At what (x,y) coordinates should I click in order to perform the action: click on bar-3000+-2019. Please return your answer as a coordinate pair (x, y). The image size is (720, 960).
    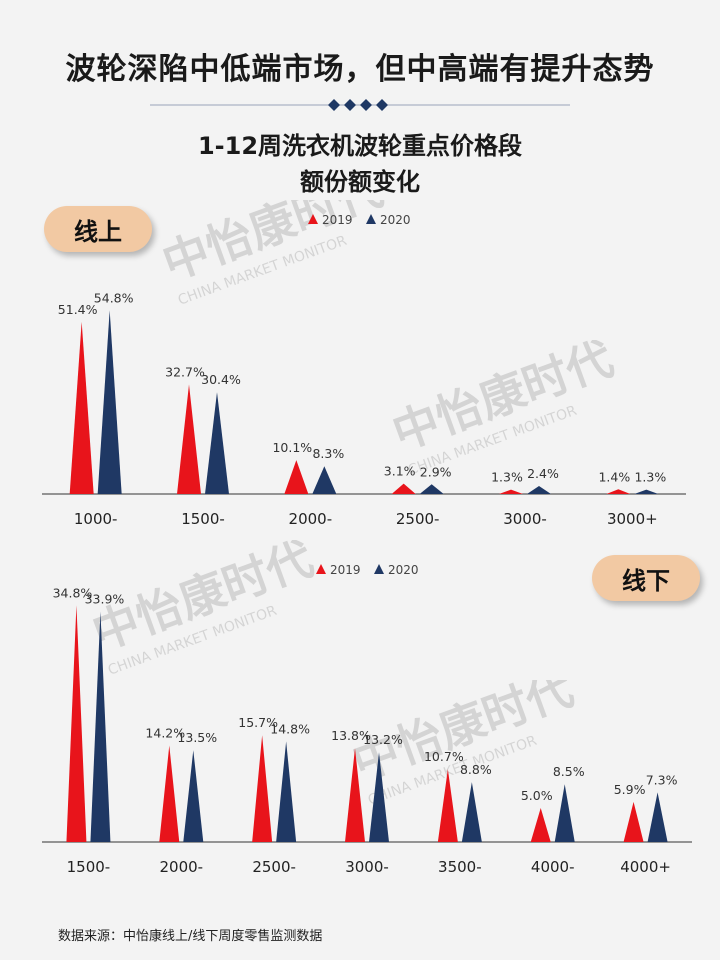
    Looking at the image, I should click on (618, 491).